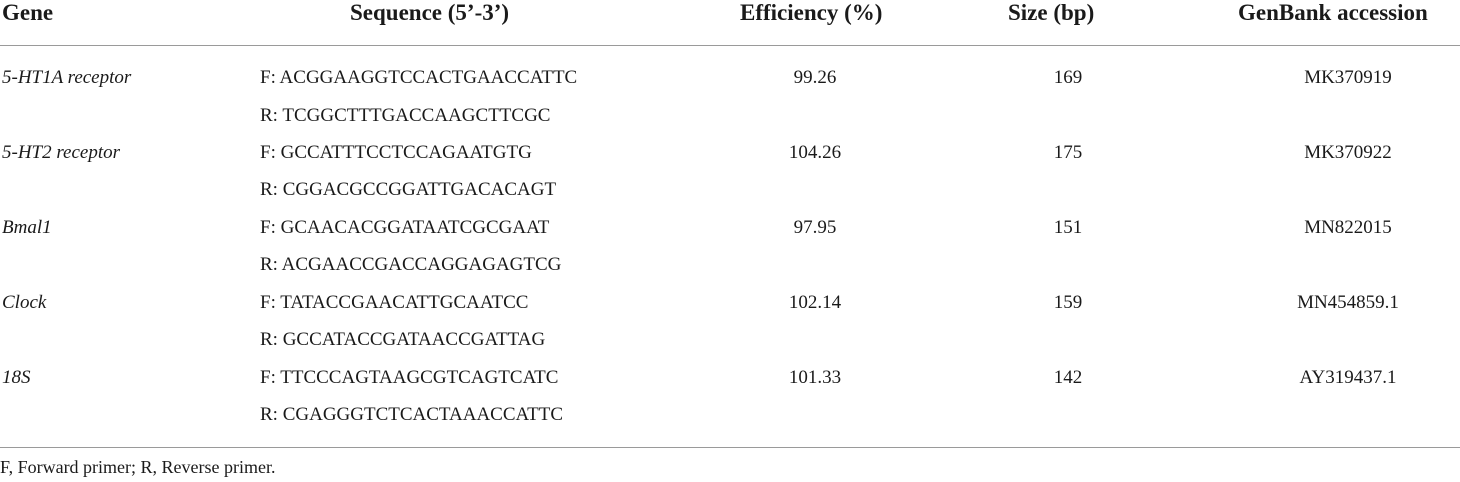  What do you see at coordinates (1348, 152) in the screenshot?
I see `table-cell-genbank: MK370922` at bounding box center [1348, 152].